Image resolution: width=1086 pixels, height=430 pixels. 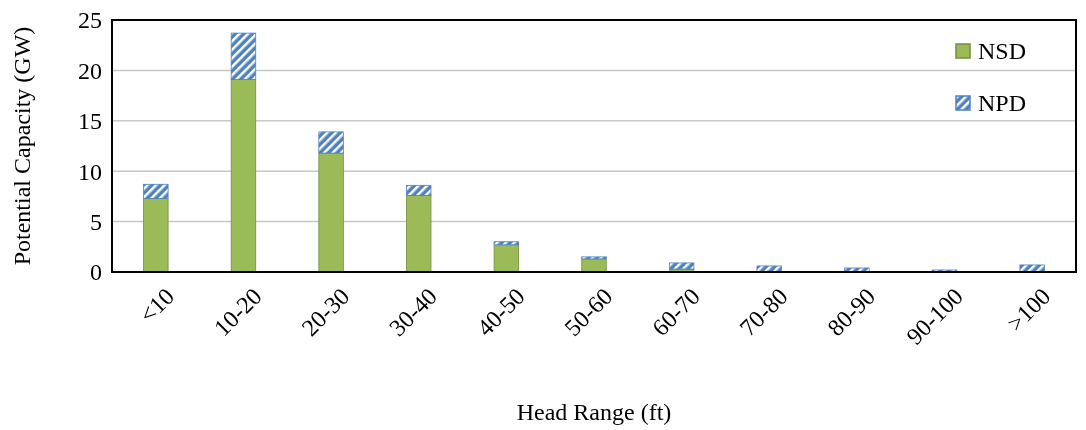 What do you see at coordinates (90, 171) in the screenshot?
I see `y-tick-label: 10` at bounding box center [90, 171].